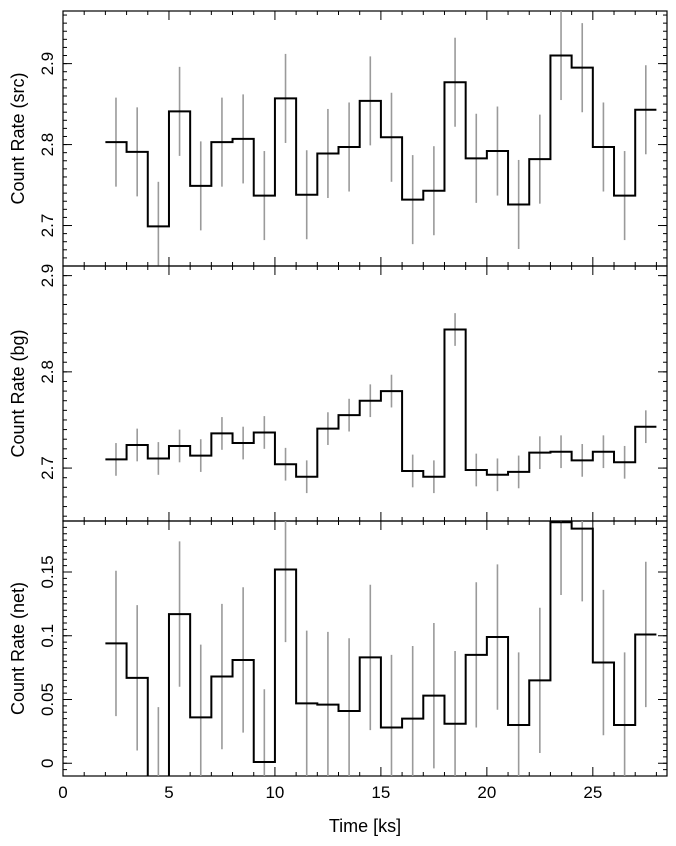 Image resolution: width=676 pixels, height=846 pixels. I want to click on x-axis-label: Time [ks], so click(365, 826).